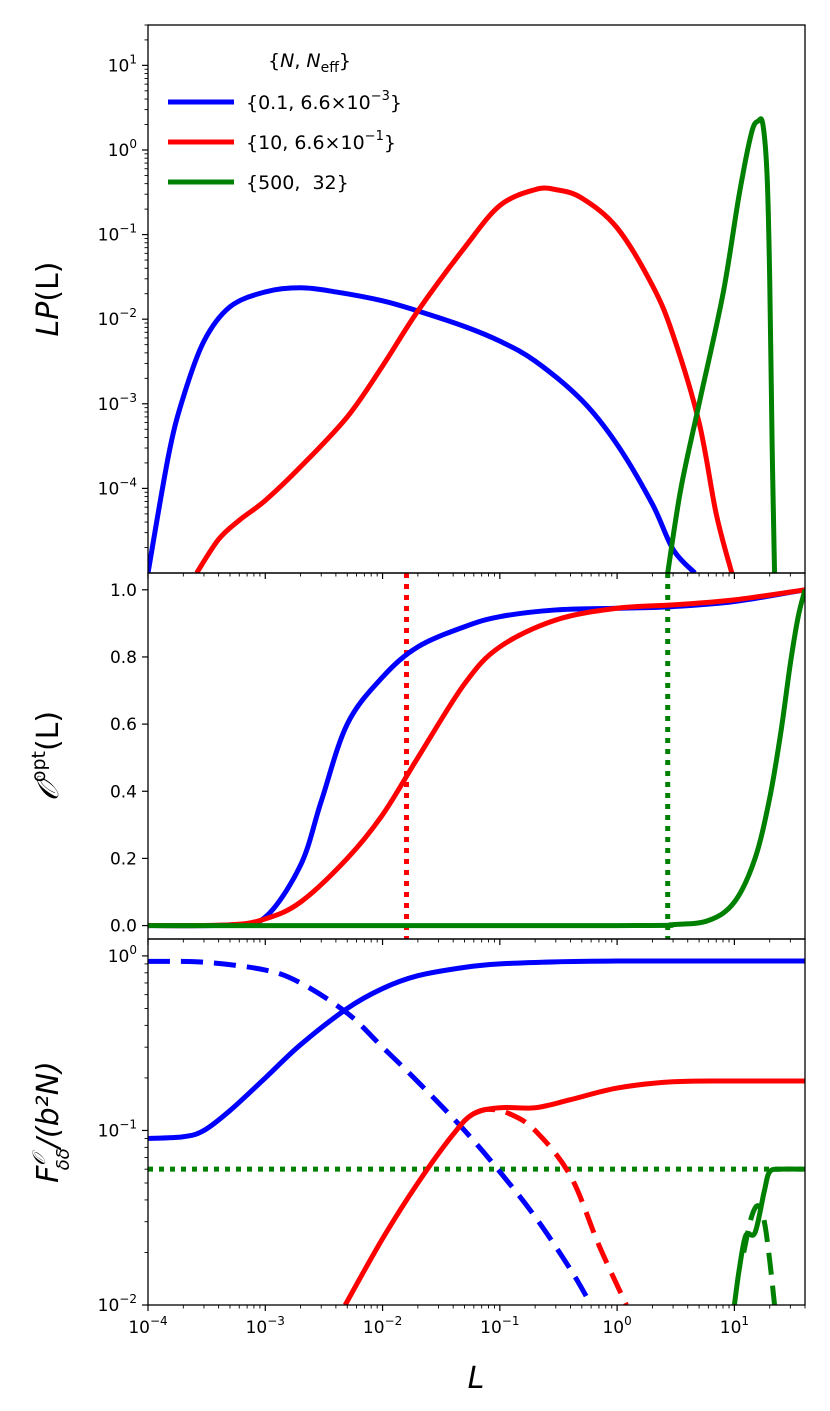  What do you see at coordinates (147, 1326) in the screenshot?
I see `xtick-label-0: 10⁻⁴` at bounding box center [147, 1326].